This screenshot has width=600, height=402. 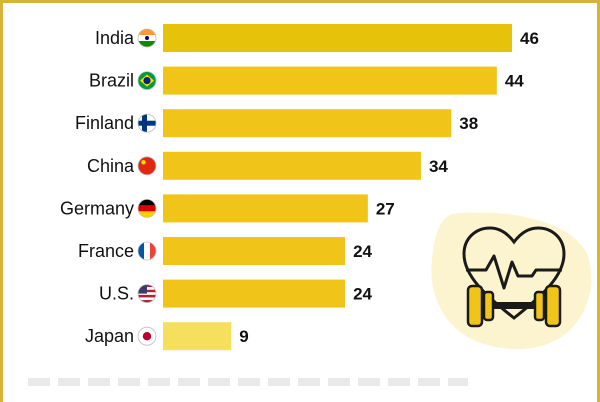 What do you see at coordinates (243, 336) in the screenshot?
I see `value-label: 9` at bounding box center [243, 336].